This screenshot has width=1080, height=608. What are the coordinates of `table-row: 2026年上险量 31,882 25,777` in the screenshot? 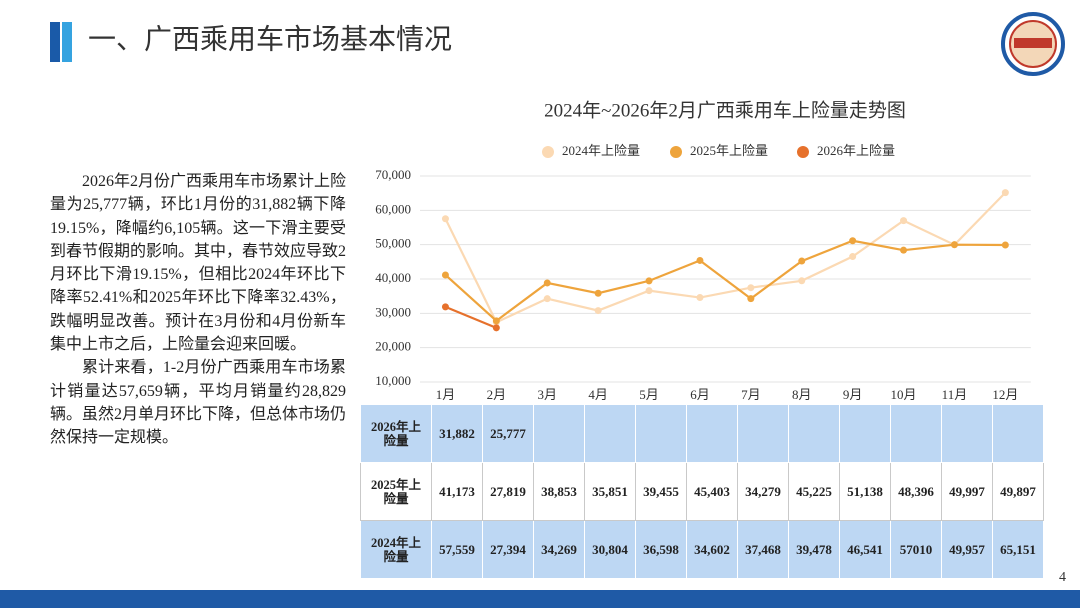 It's located at (702, 433).